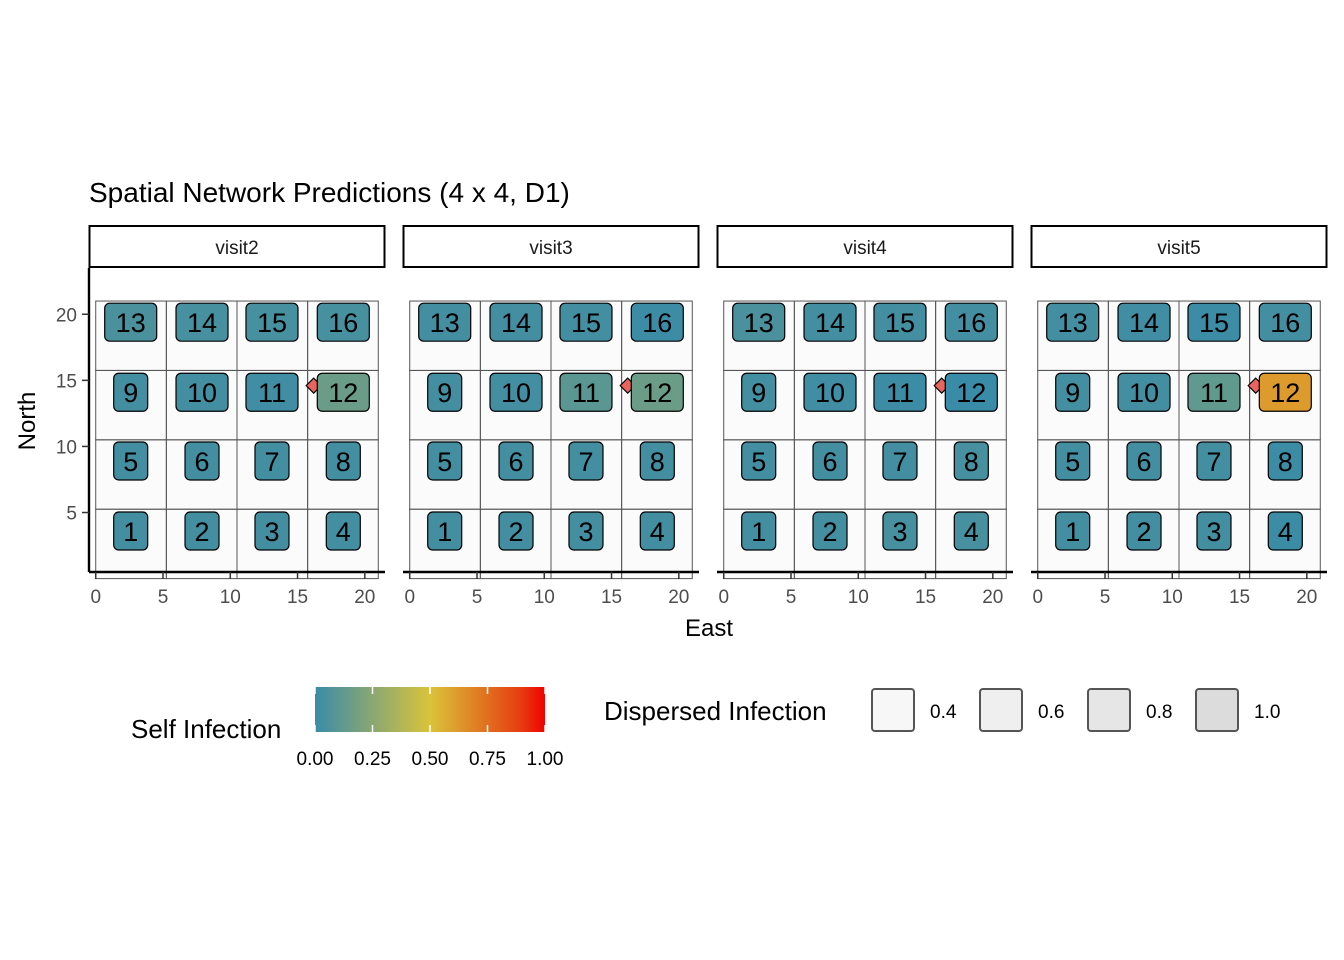 This screenshot has width=1344, height=960. Describe the element at coordinates (586, 323) in the screenshot. I see `node-label: 15` at that location.